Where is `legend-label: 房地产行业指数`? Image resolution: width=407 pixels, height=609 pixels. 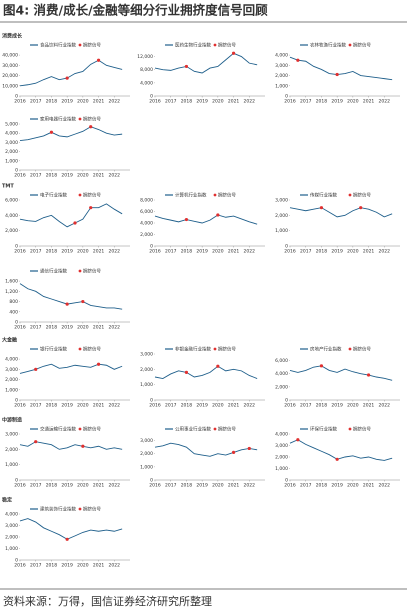
legend-label: 房地产行业指数 is located at coordinates (326, 349).